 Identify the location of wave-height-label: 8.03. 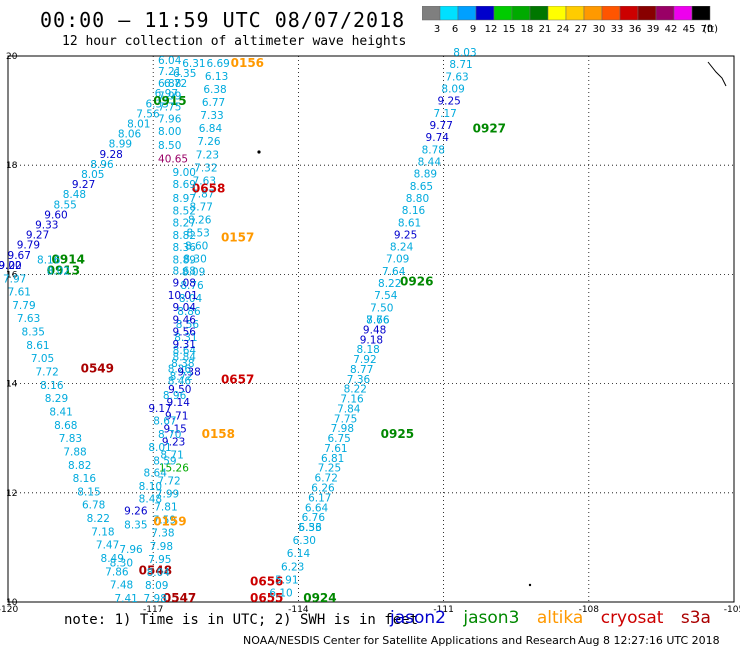
(464, 53).